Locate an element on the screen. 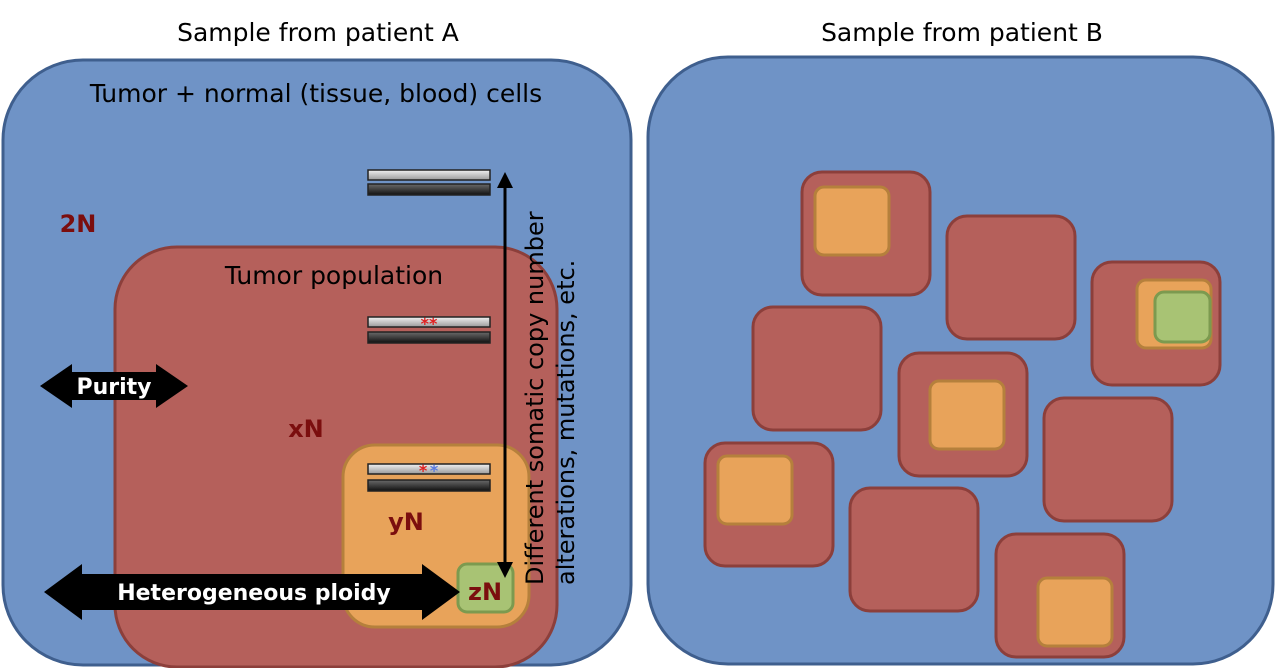 This screenshot has width=1277, height=668. mutation-marks-red: ** is located at coordinates (429, 323).